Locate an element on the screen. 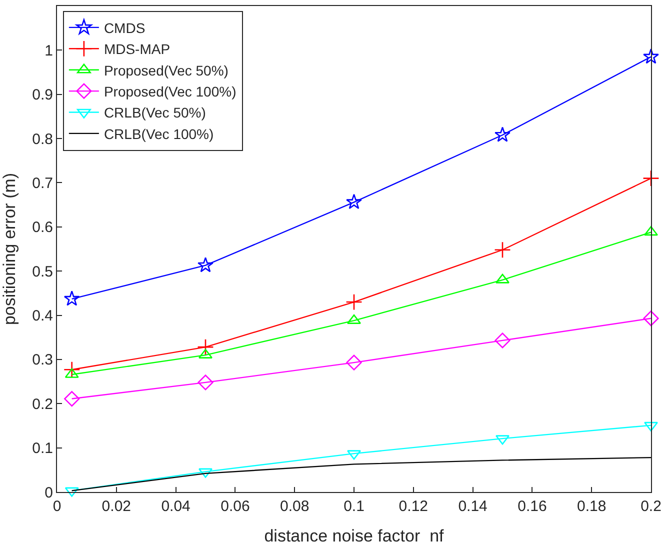 The image size is (666, 547). x-tick-label: 0.08 is located at coordinates (295, 506).